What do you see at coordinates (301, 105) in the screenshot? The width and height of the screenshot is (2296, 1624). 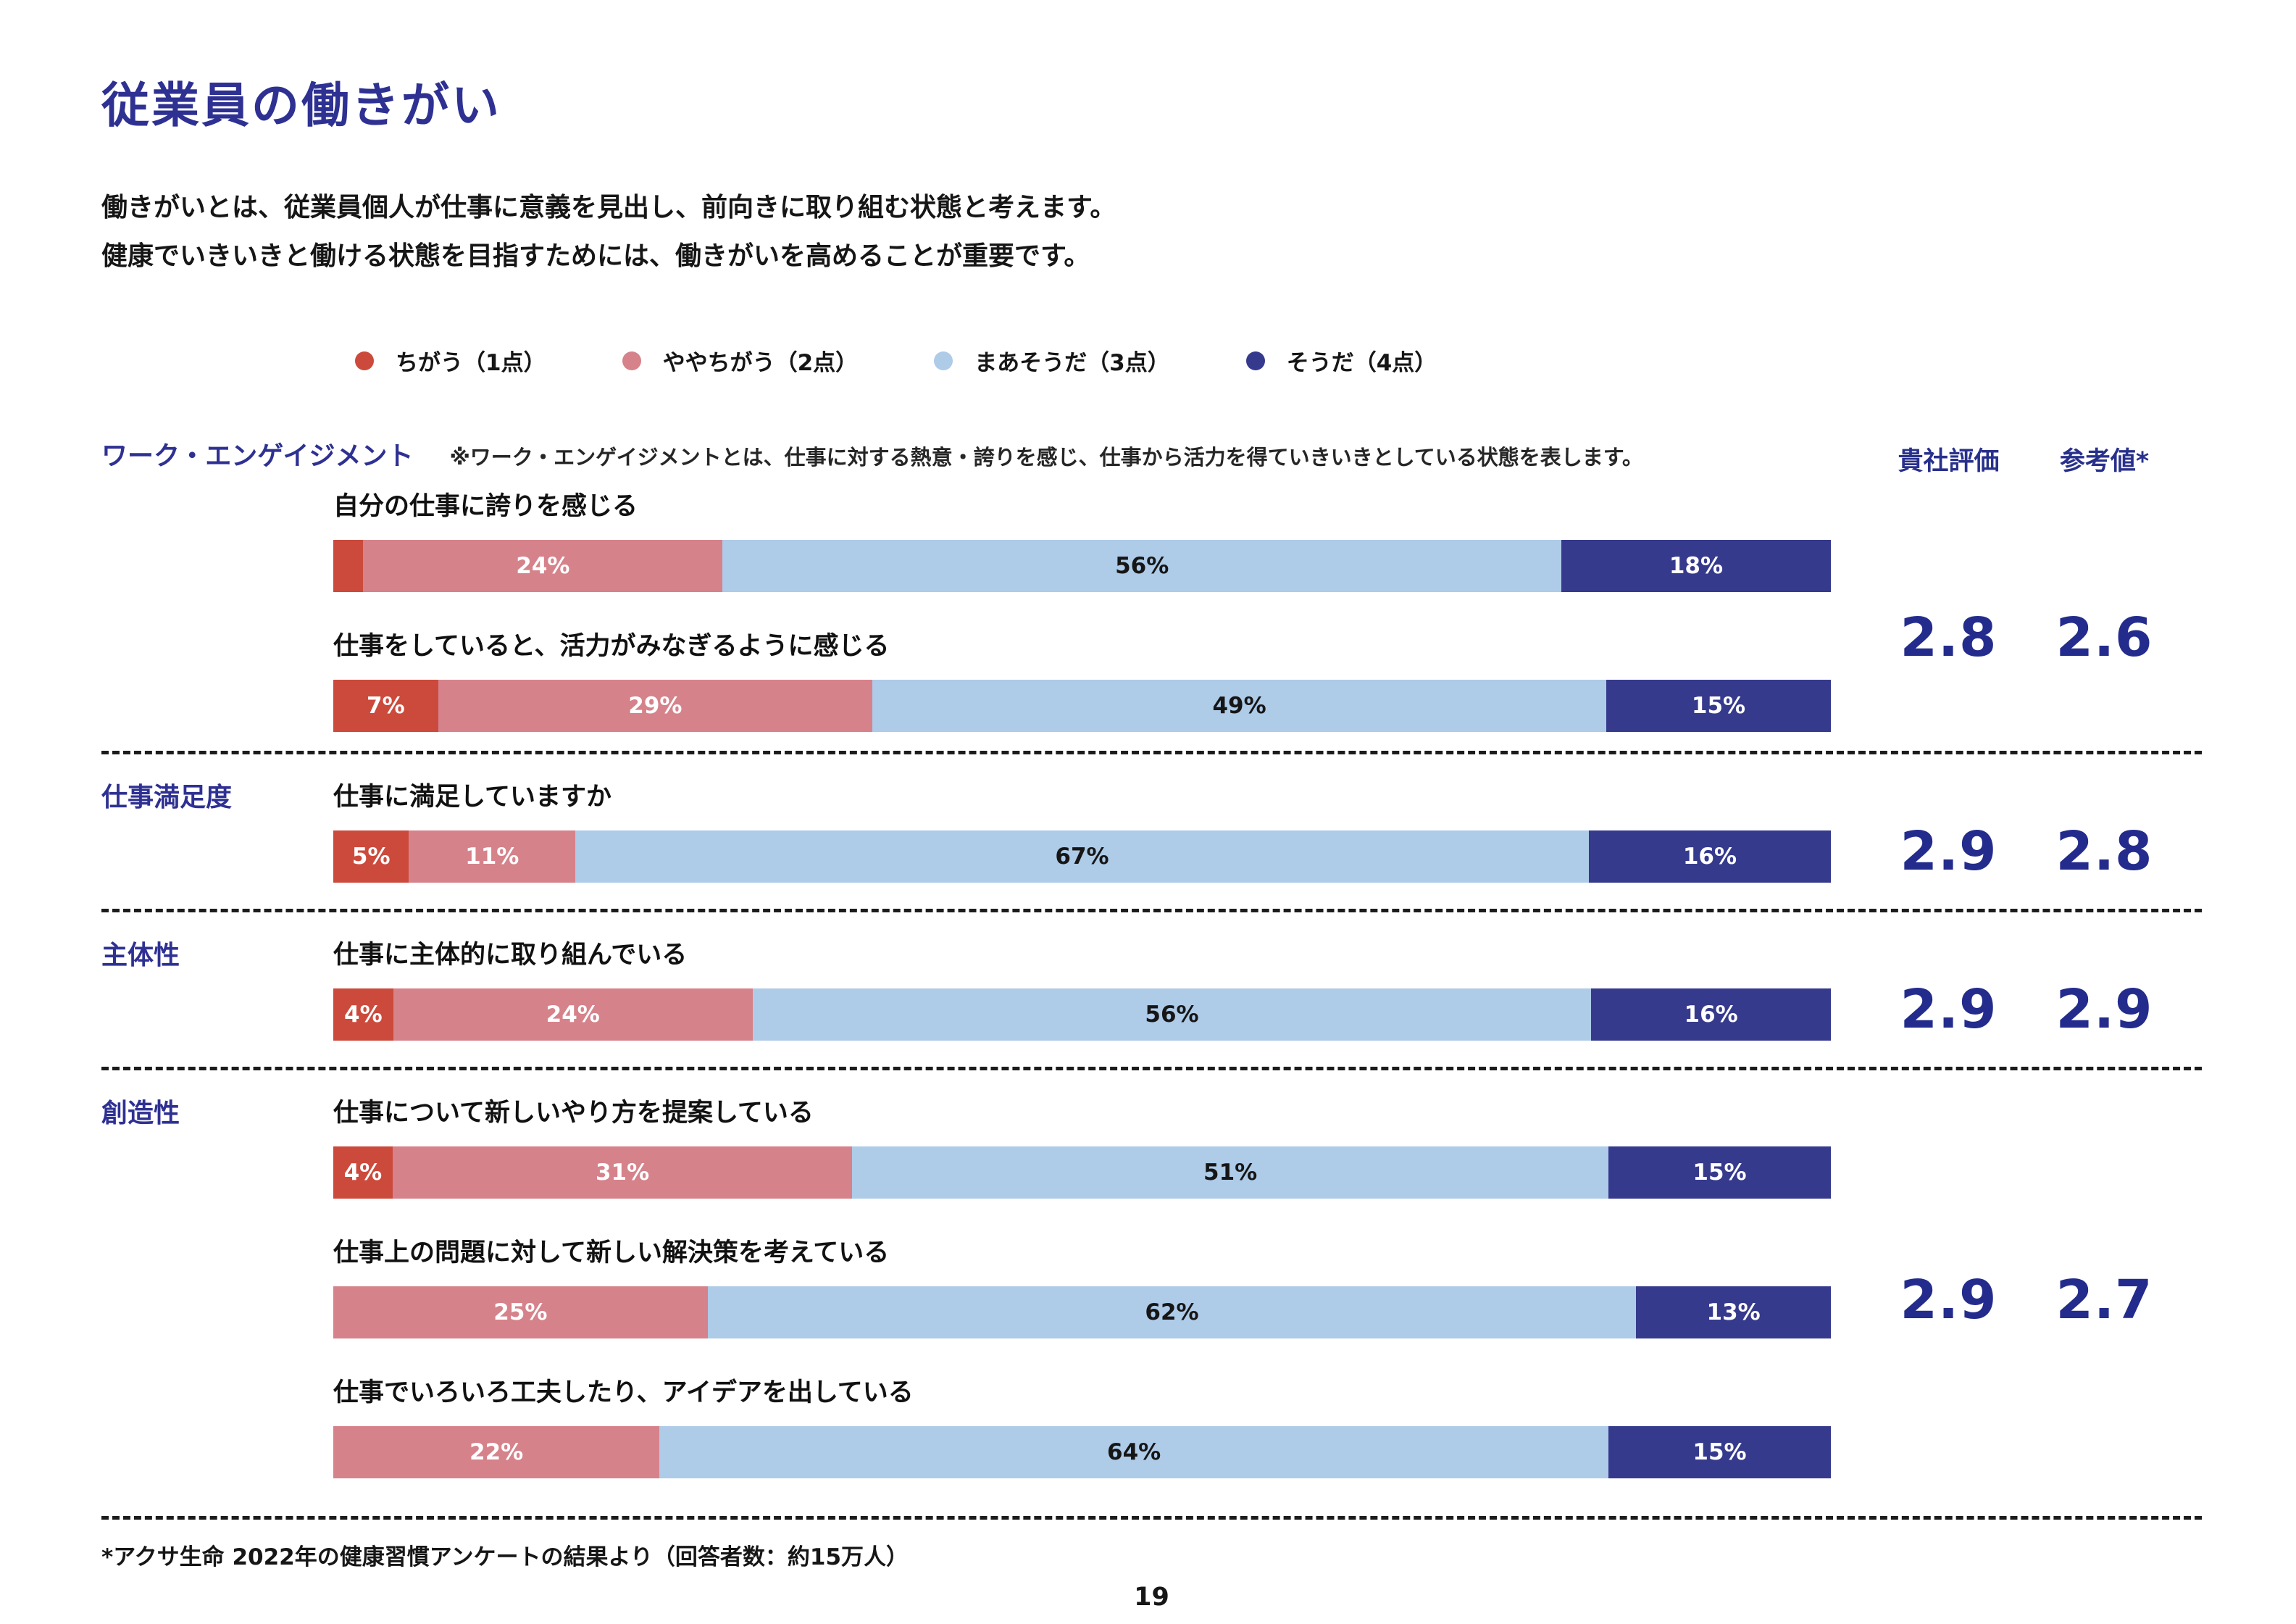 I see `page-title: 従業員の働きがい` at bounding box center [301, 105].